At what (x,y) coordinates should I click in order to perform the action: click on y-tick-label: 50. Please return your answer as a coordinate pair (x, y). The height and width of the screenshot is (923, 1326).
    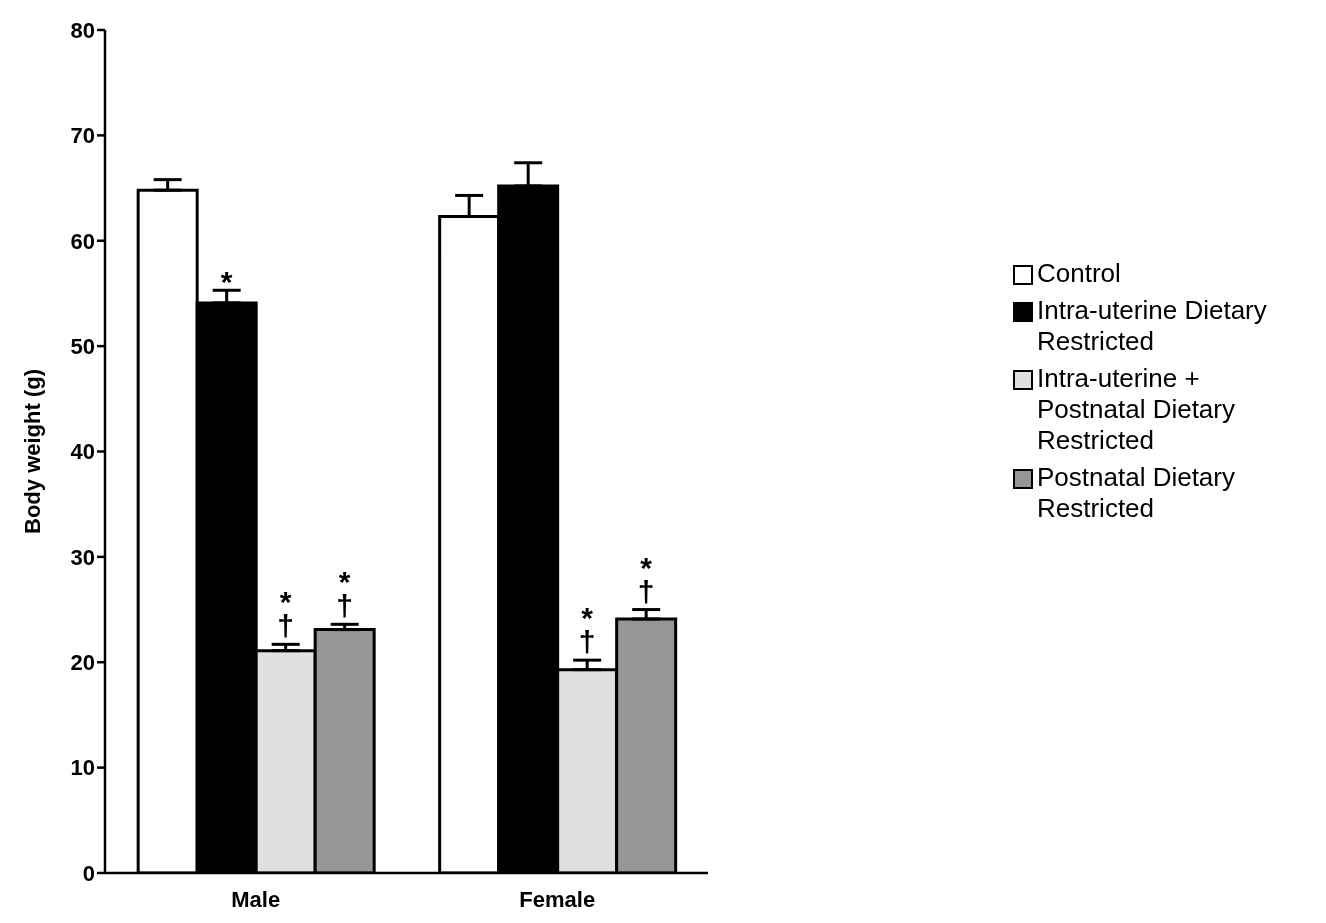
    Looking at the image, I should click on (82, 346).